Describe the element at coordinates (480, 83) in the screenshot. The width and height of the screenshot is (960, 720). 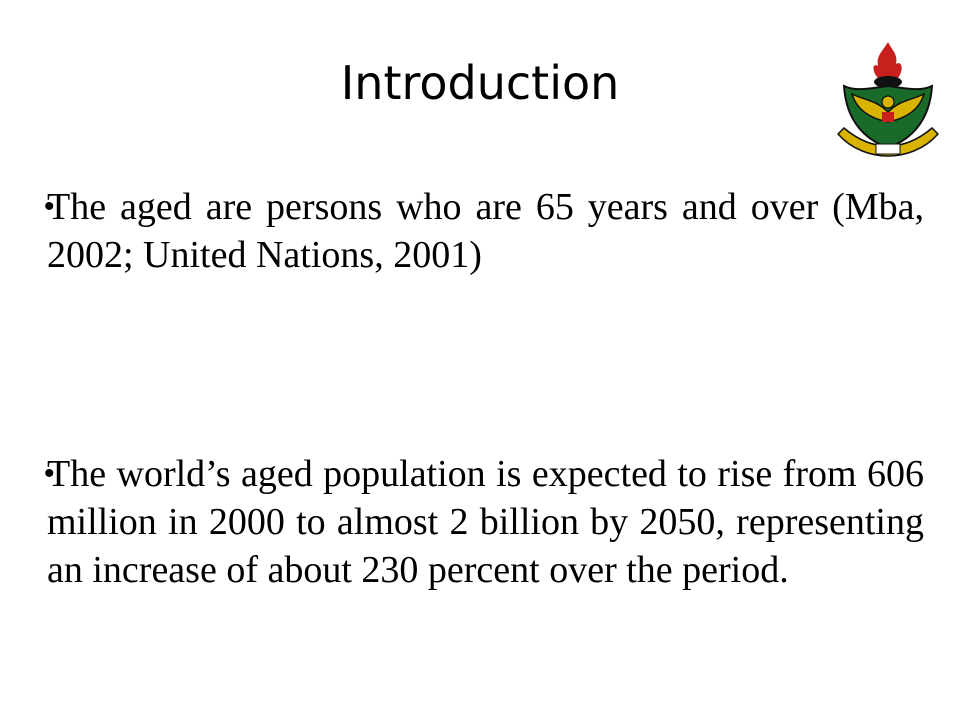
I see `slide-title: Introduction` at that location.